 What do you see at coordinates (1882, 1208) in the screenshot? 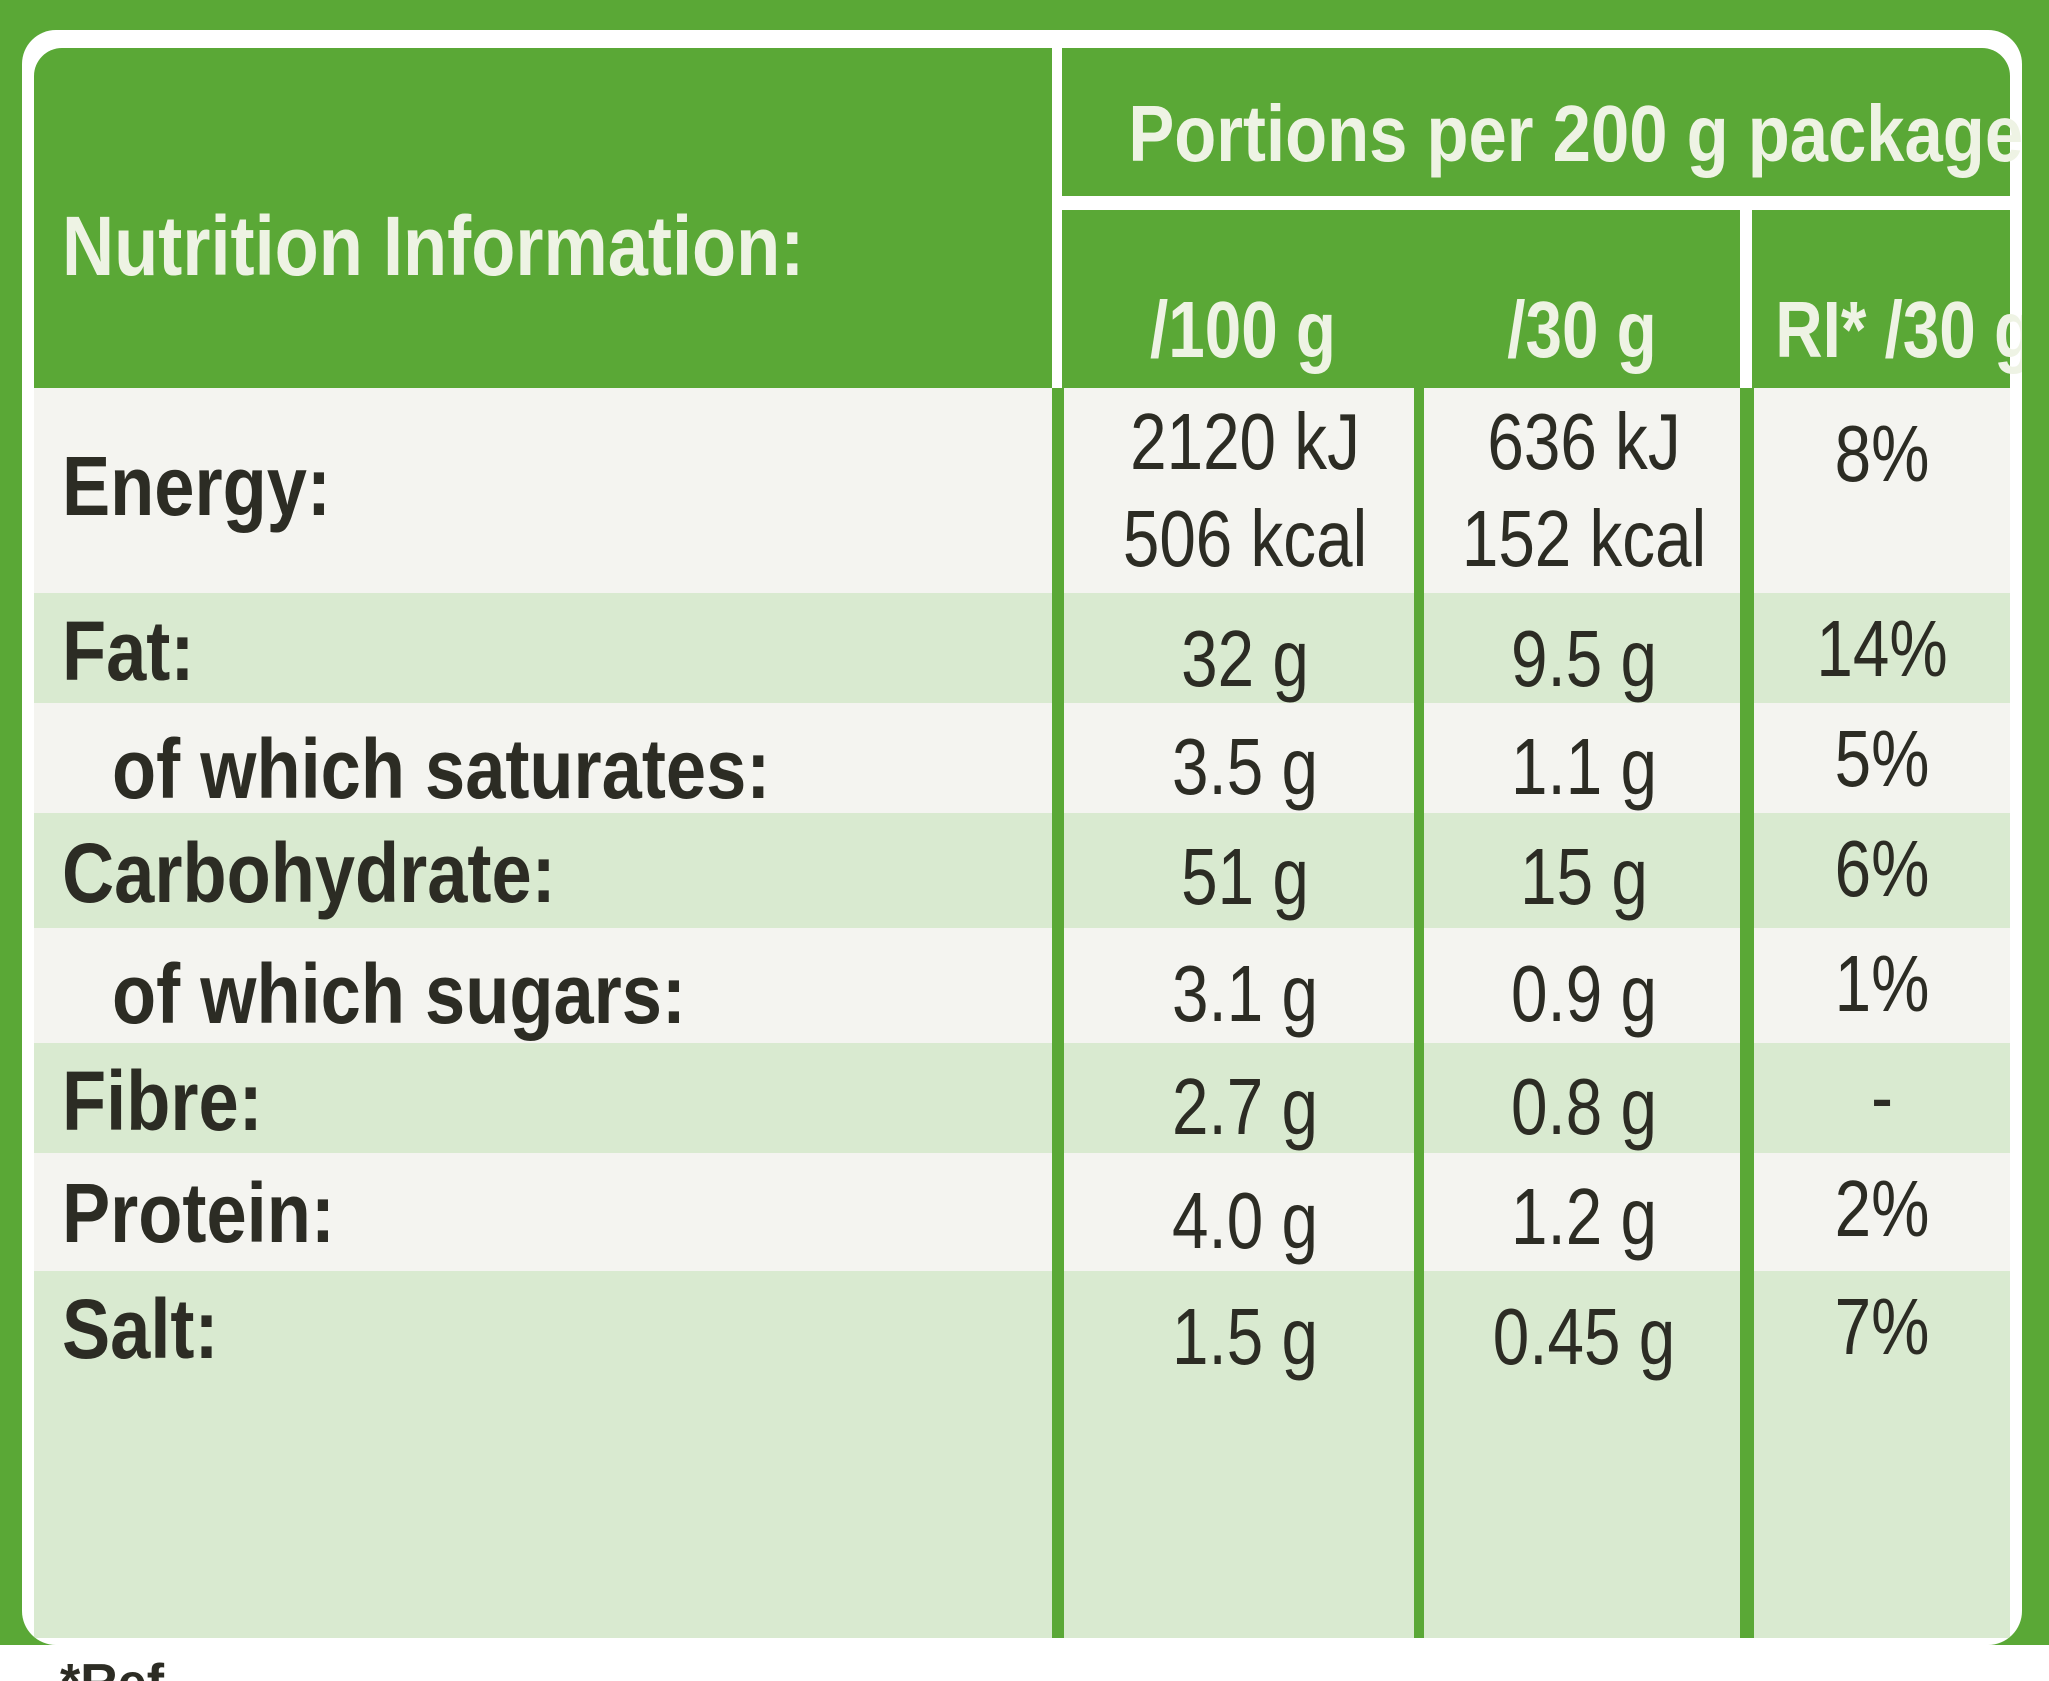
I see `value-ri: 2%` at bounding box center [1882, 1208].